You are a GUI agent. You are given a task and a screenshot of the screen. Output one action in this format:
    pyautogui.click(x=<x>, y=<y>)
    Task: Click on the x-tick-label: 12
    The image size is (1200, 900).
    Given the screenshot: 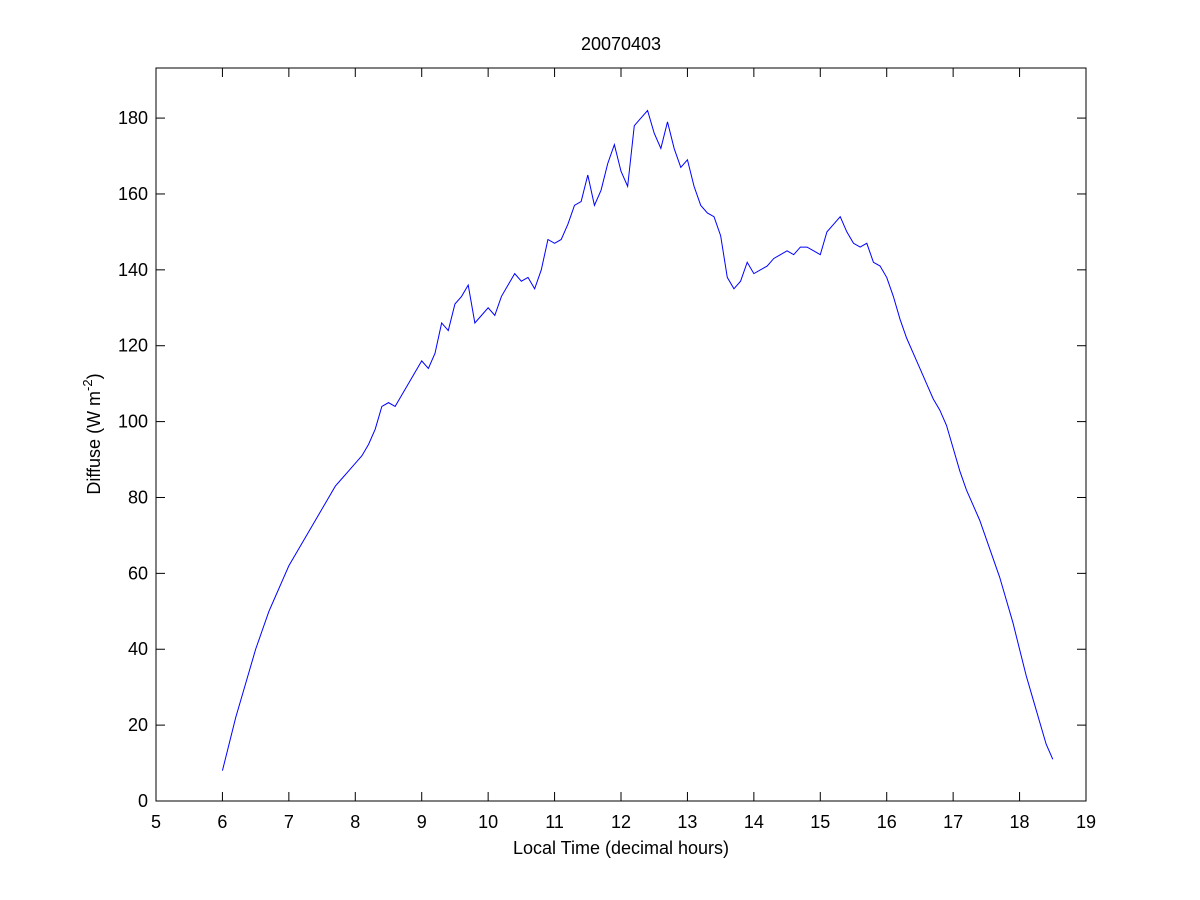 What is the action you would take?
    pyautogui.click(x=621, y=822)
    